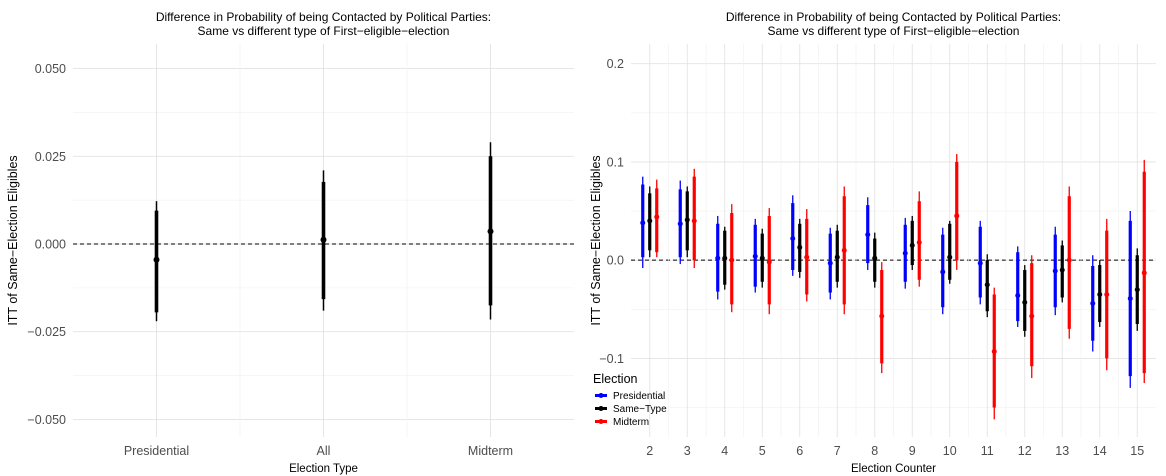 This screenshot has height=476, width=1166. Describe the element at coordinates (874, 451) in the screenshot. I see `x-tick-label: 8` at that location.